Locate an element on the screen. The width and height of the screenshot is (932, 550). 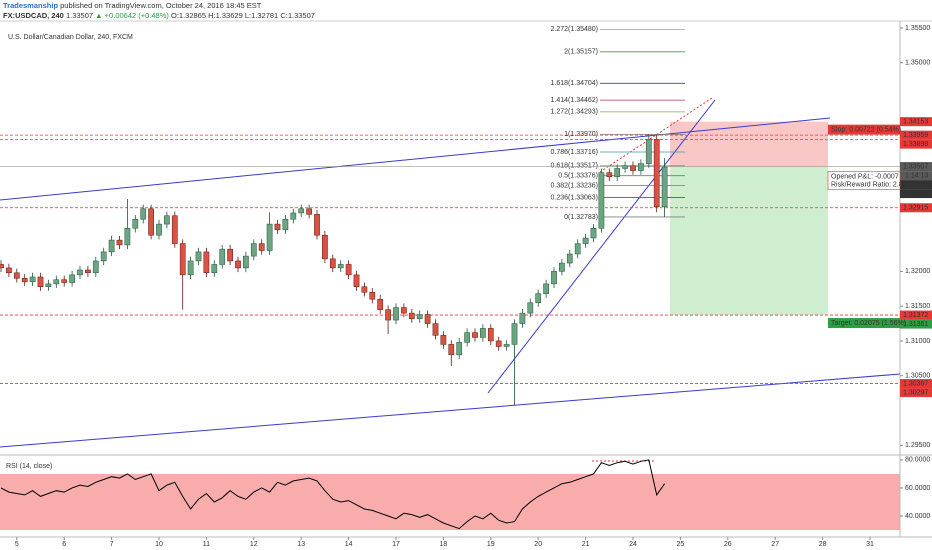
countdown: 1:14:13 is located at coordinates (916, 175).